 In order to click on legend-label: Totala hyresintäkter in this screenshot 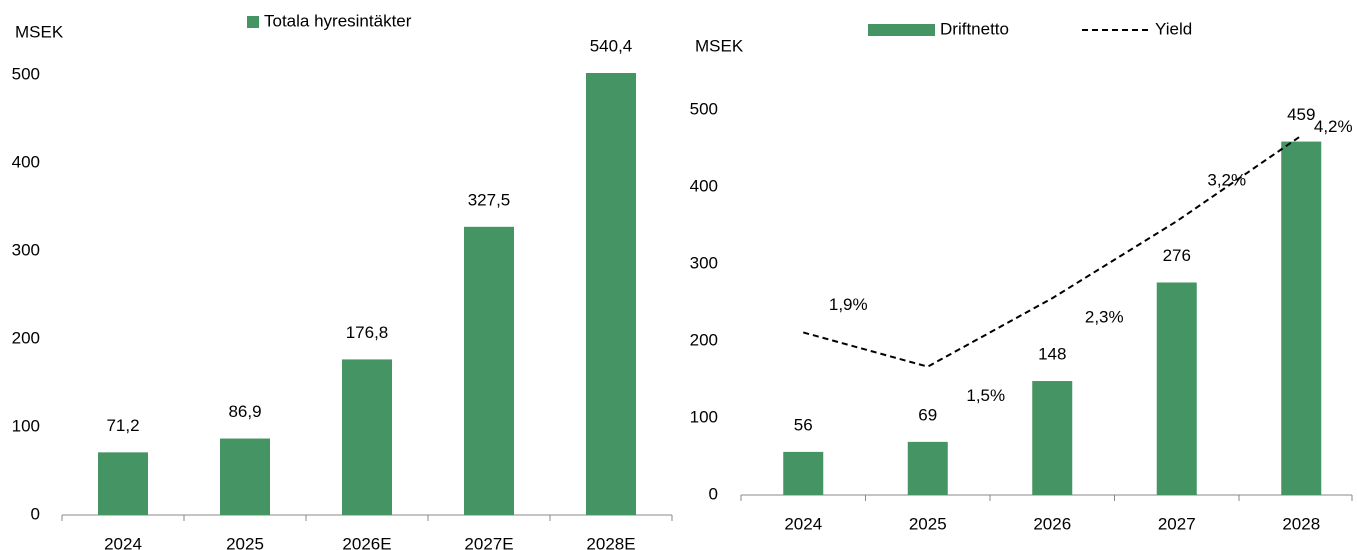, I will do `click(338, 20)`.